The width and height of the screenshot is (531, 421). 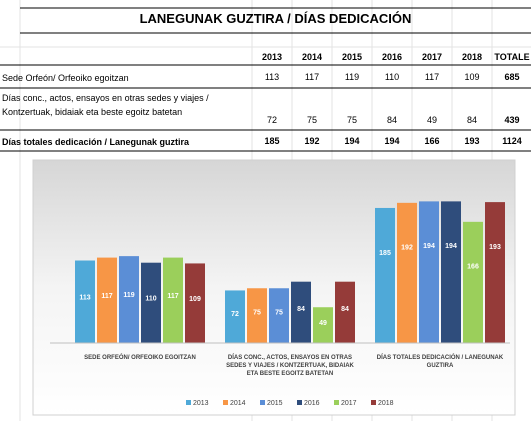 I want to click on cell-value: 166, so click(x=432, y=141).